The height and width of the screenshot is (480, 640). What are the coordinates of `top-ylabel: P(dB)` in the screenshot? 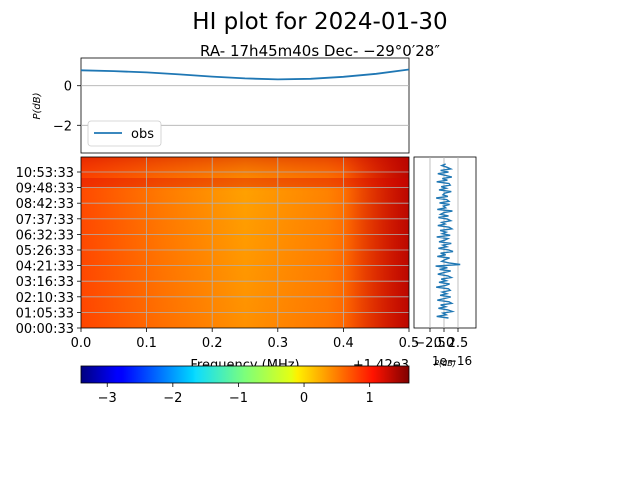 It's located at (37, 105).